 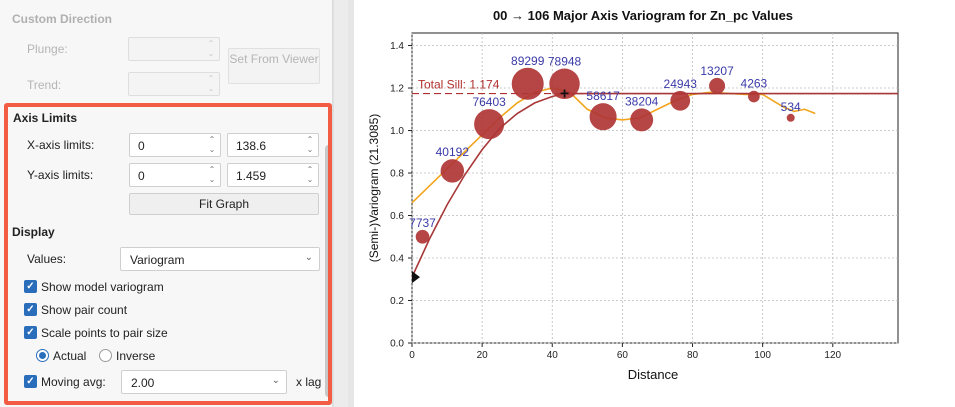 I want to click on x-axis-limits-label: X-axis limits:, so click(x=61, y=145).